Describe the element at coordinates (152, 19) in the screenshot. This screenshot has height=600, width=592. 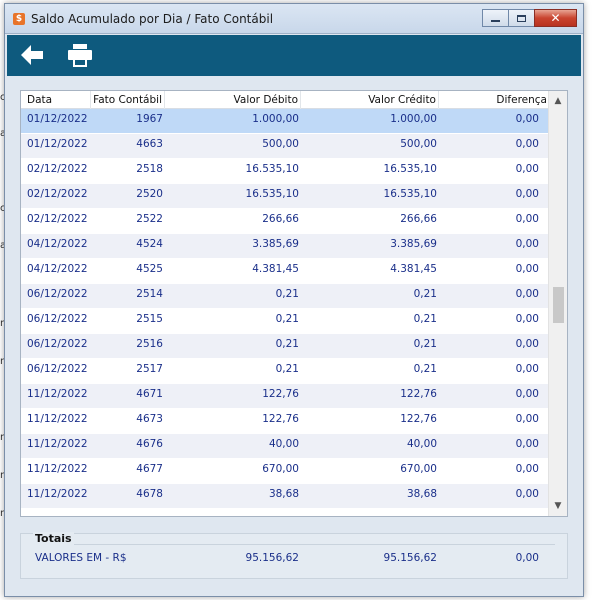
I see `window-title: Saldo Acumulado por Dia / Fato Contábil` at that location.